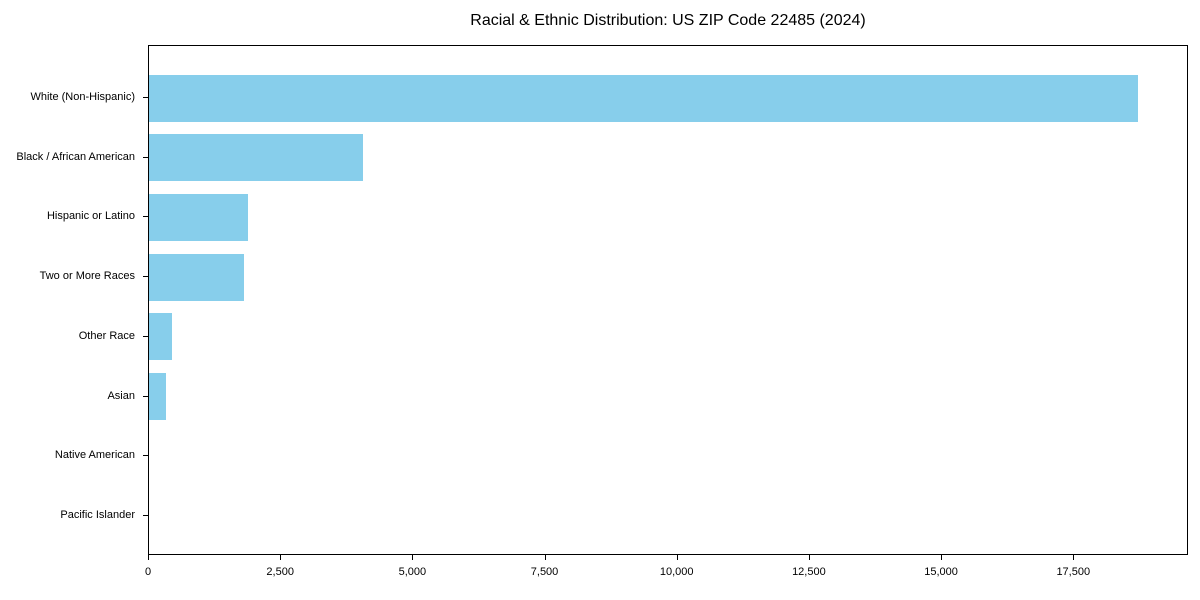 The height and width of the screenshot is (600, 1200). I want to click on bar-asian, so click(158, 396).